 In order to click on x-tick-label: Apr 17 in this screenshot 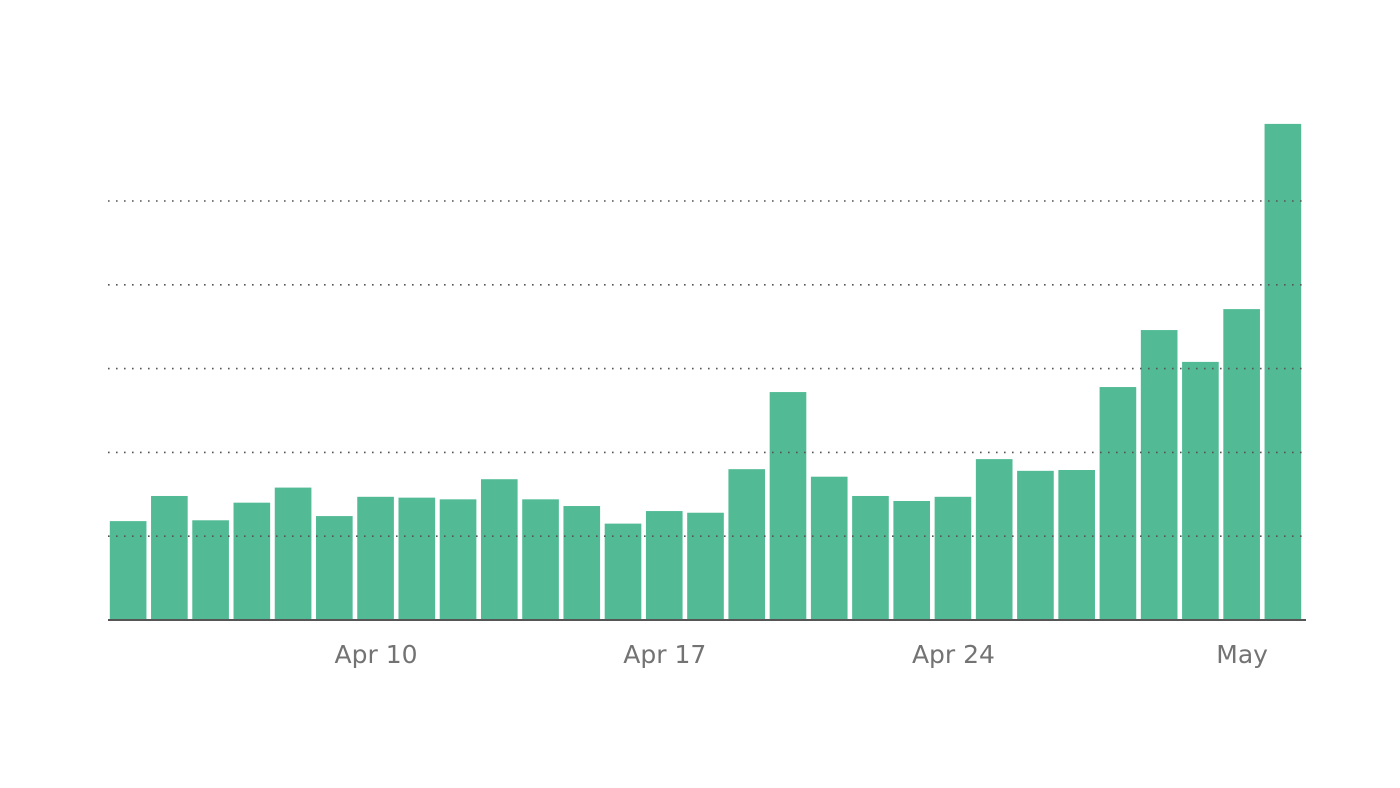, I will do `click(664, 654)`.